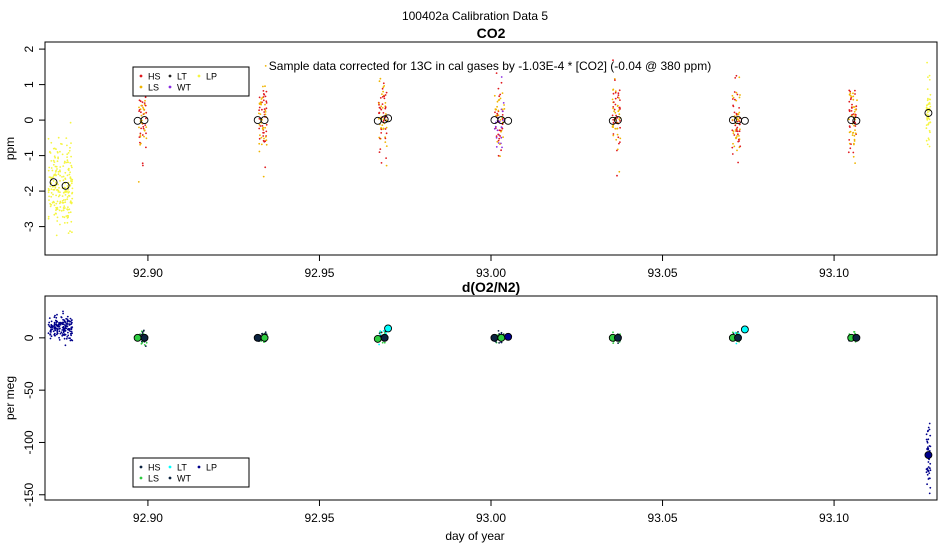 This screenshot has height=550, width=950. I want to click on co2-xtick-label: 93.05, so click(663, 273).